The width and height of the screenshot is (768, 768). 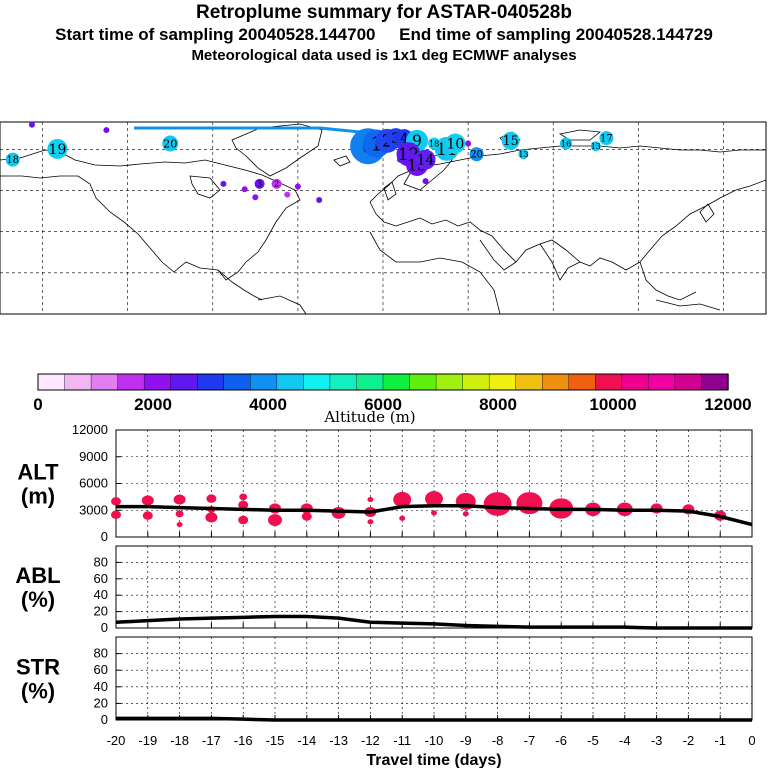 What do you see at coordinates (342, 161) in the screenshot?
I see `coast-iceland` at bounding box center [342, 161].